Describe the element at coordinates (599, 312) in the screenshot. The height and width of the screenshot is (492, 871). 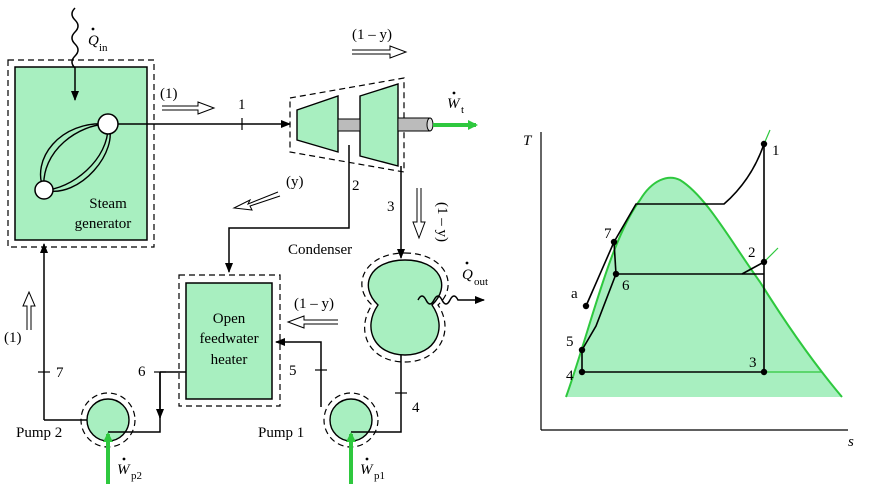
I see `heating-5-6-line` at that location.